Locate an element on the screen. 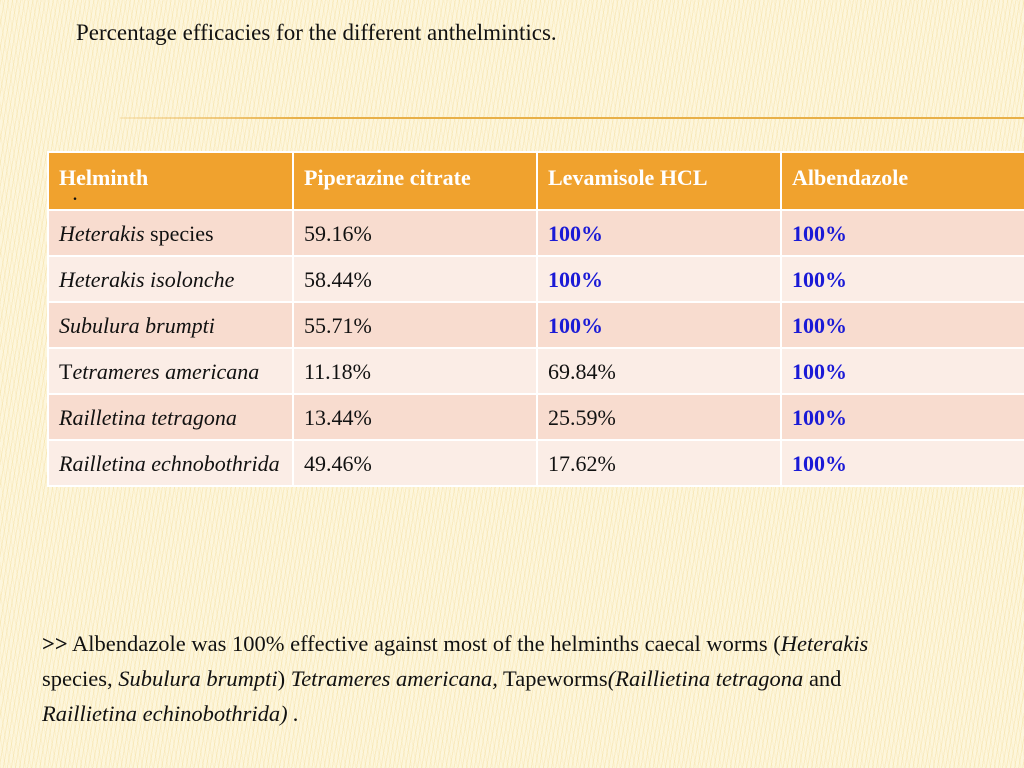 This screenshot has height=768, width=1024. cell-helminth: Heterakis isolonche is located at coordinates (170, 279).